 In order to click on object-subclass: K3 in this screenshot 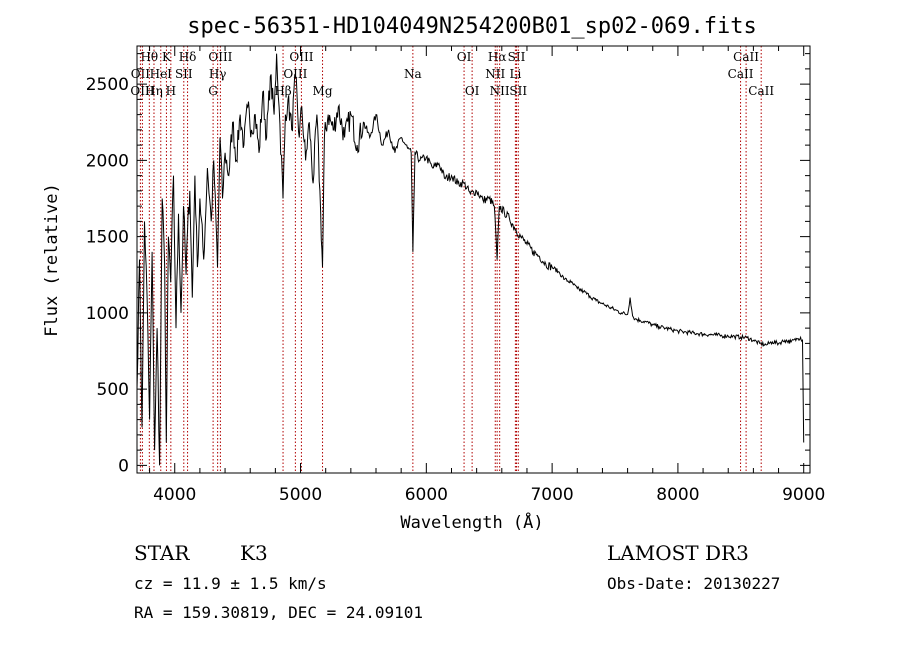, I will do `click(254, 553)`.